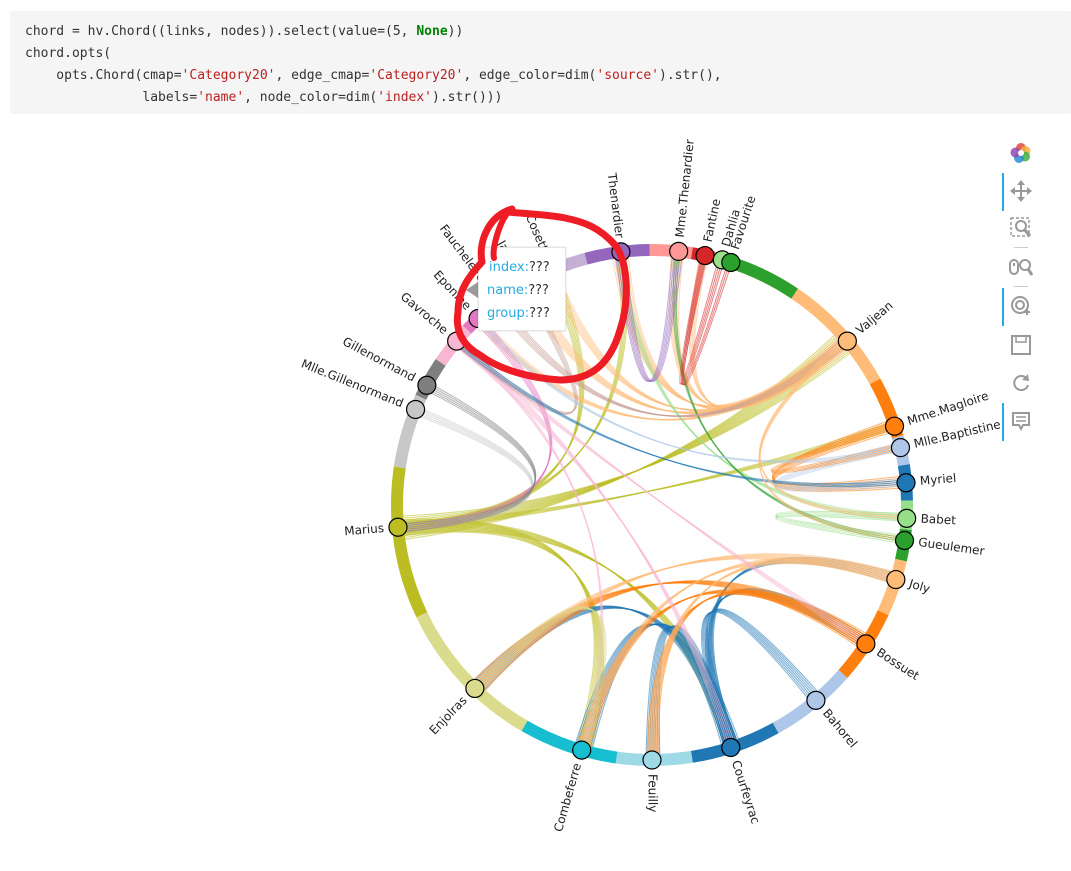 The image size is (1071, 871). I want to click on tap-icon, so click(1020, 305).